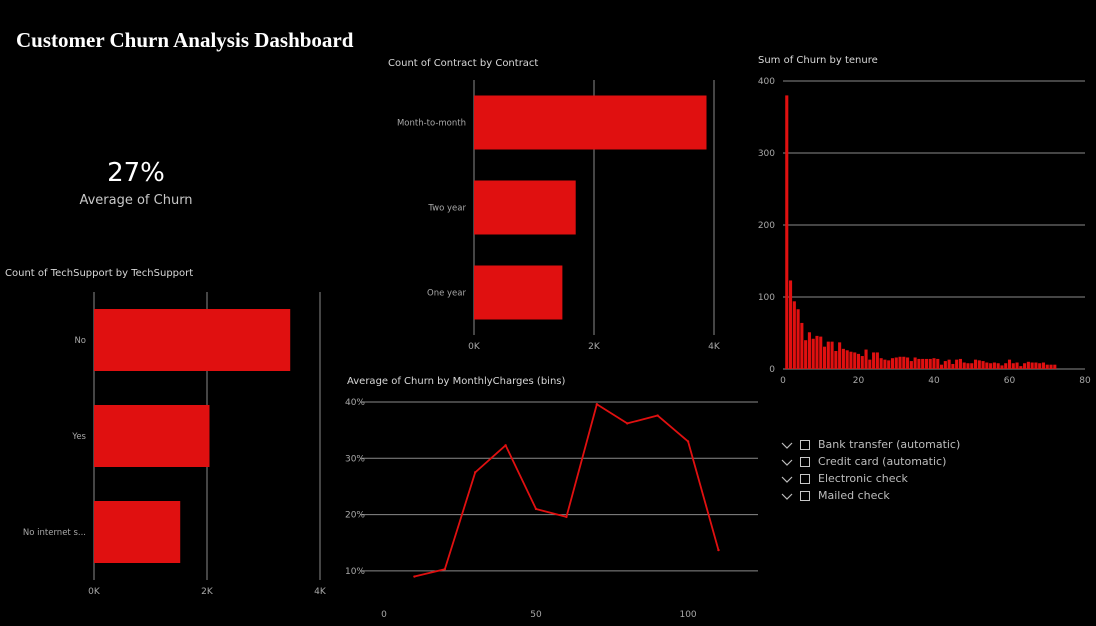  Describe the element at coordinates (766, 226) in the screenshot. I see `y-tick-label: 200` at that location.